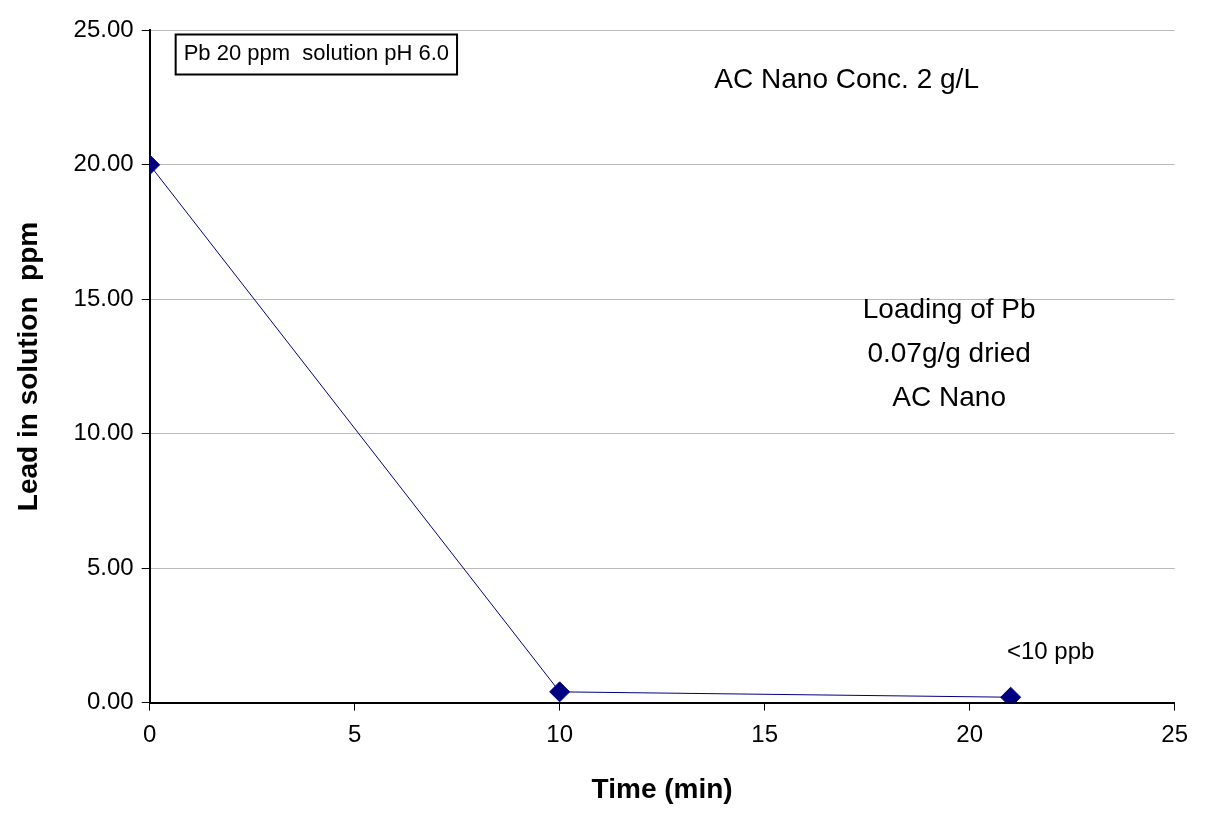  What do you see at coordinates (662, 788) in the screenshot?
I see `x-axis-title: Time (min)` at bounding box center [662, 788].